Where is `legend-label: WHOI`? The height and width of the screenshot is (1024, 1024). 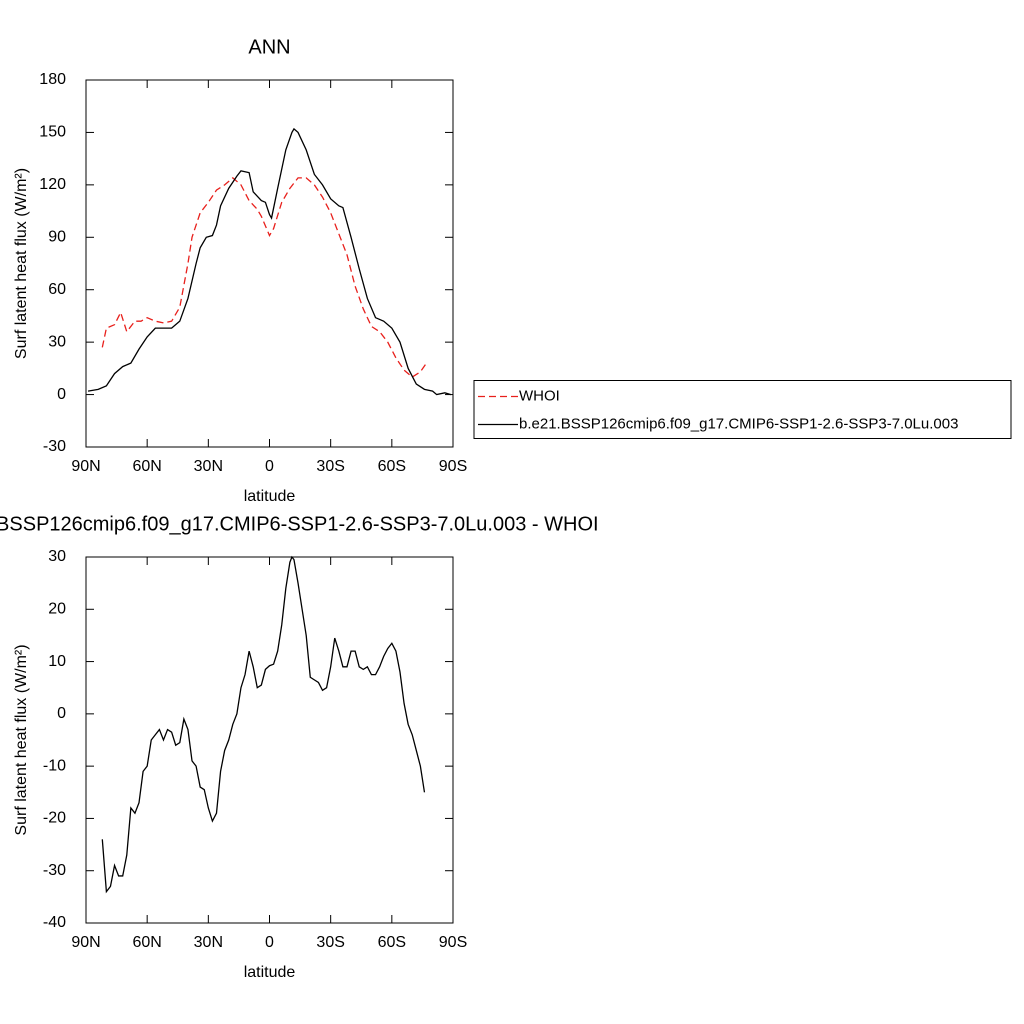 legend-label: WHOI is located at coordinates (539, 395).